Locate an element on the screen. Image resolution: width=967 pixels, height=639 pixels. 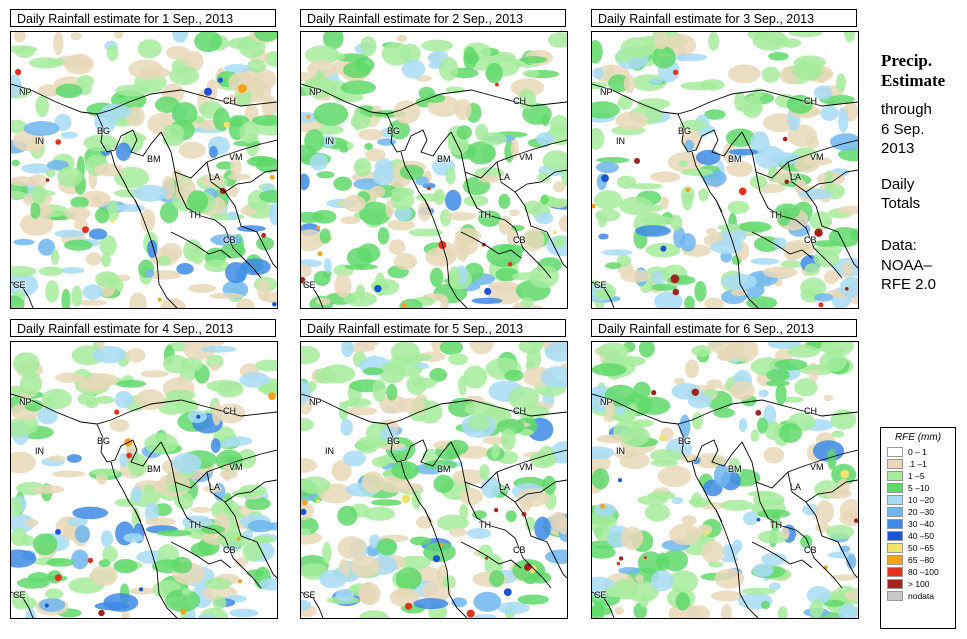
legend-item: > 100 is located at coordinates (921, 584).